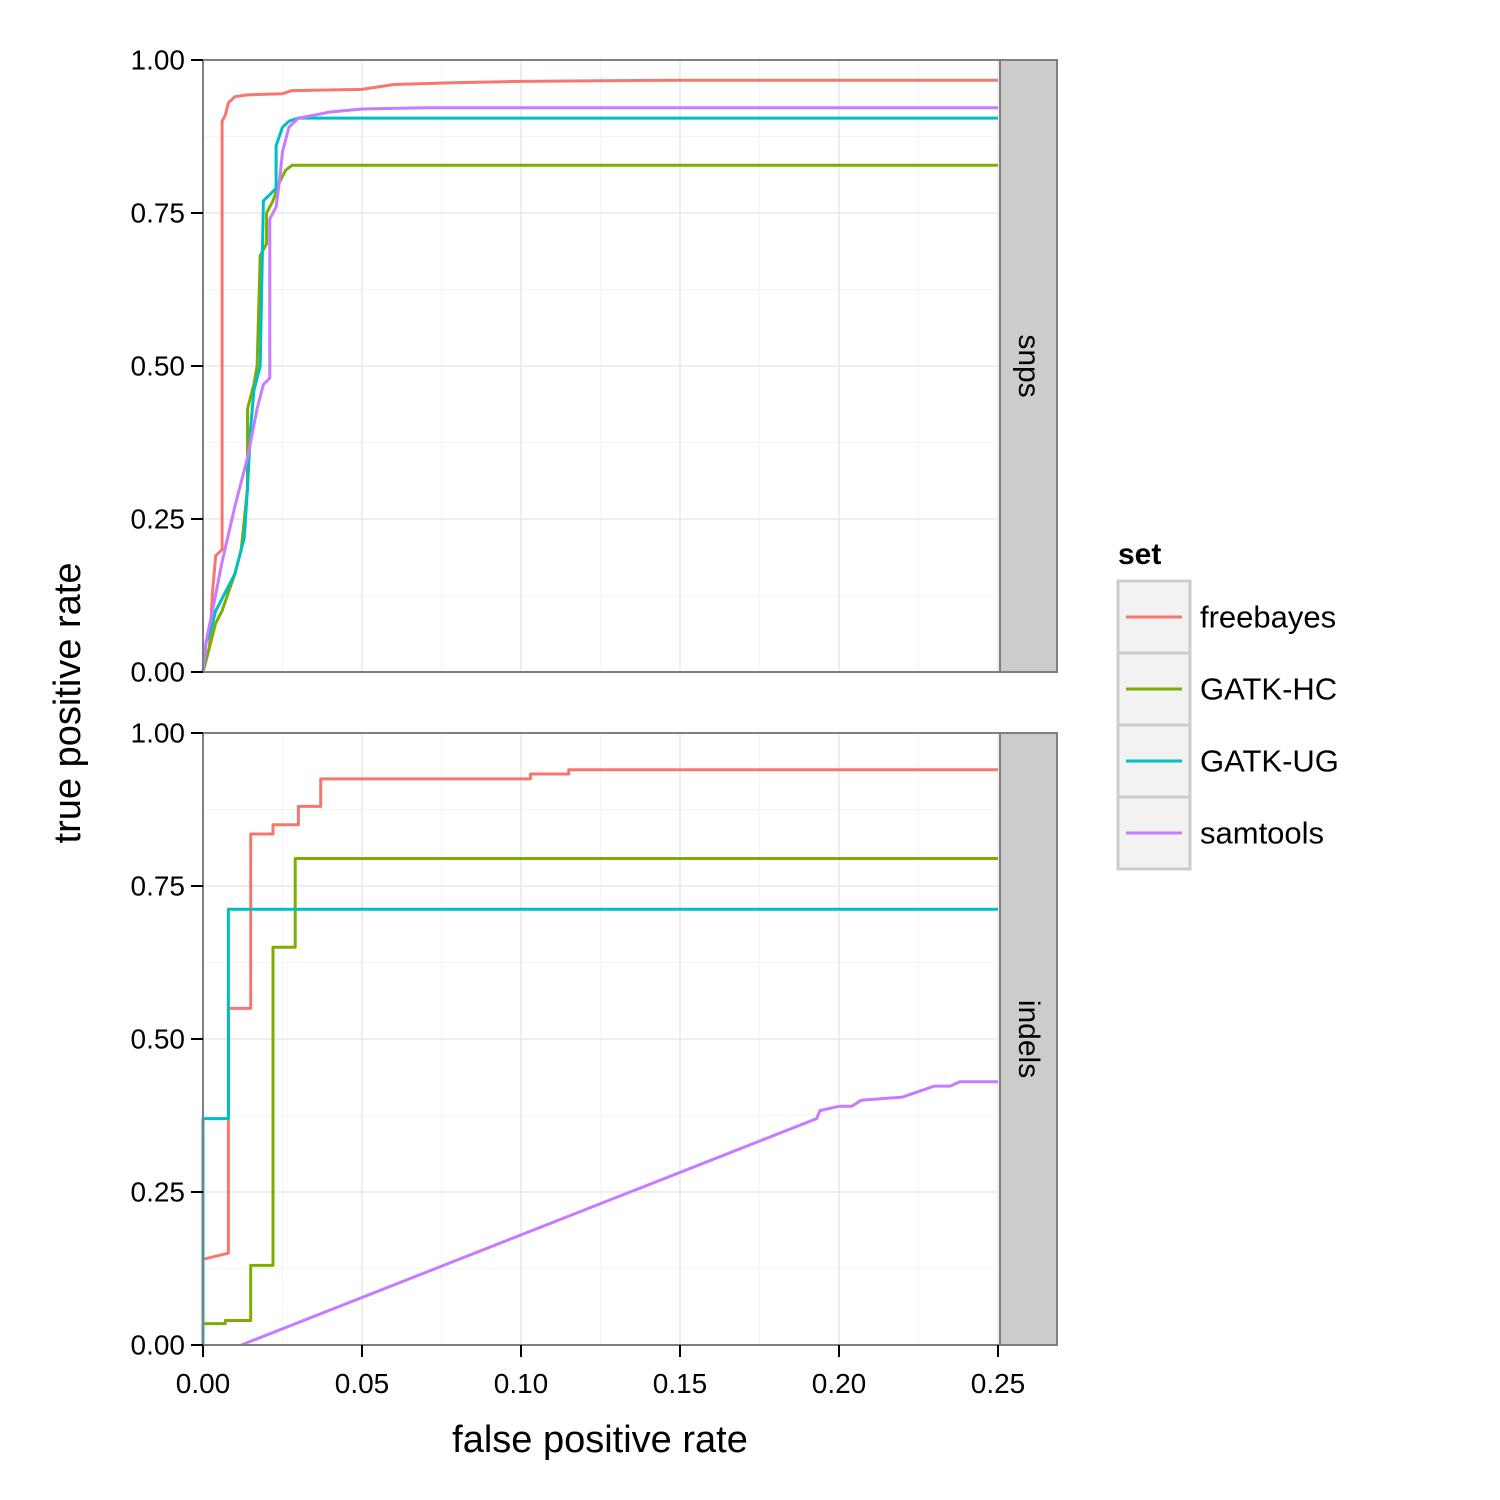  What do you see at coordinates (619, 1213) in the screenshot?
I see `series-line-samtools` at bounding box center [619, 1213].